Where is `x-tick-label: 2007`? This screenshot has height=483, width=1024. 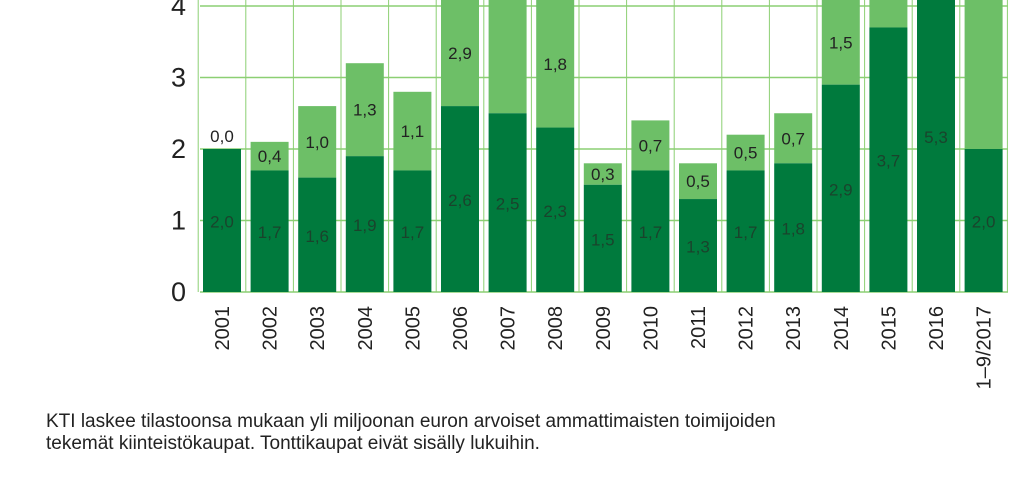 x-tick-label: 2007 is located at coordinates (509, 328).